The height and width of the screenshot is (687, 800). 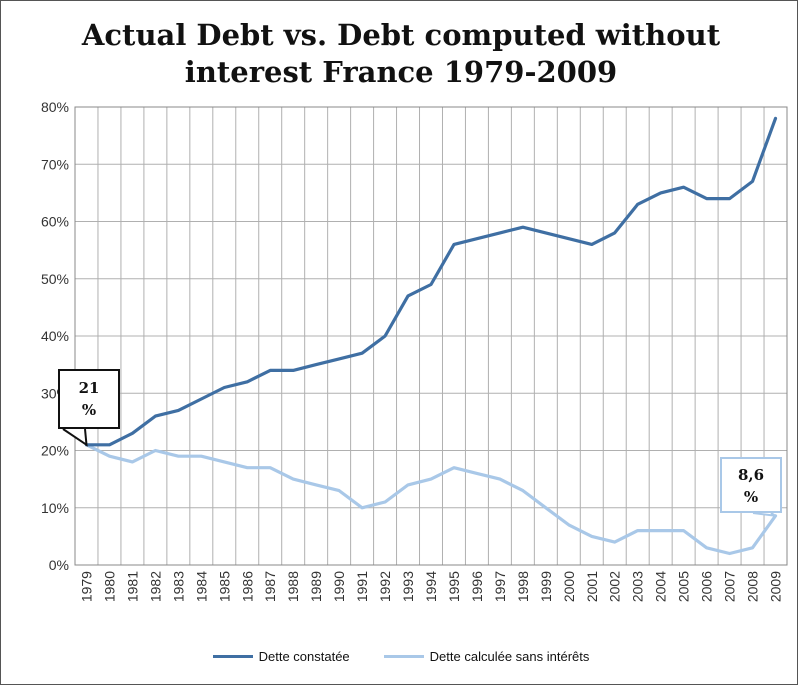 What do you see at coordinates (730, 586) in the screenshot?
I see `x-tick-label: 2007` at bounding box center [730, 586].